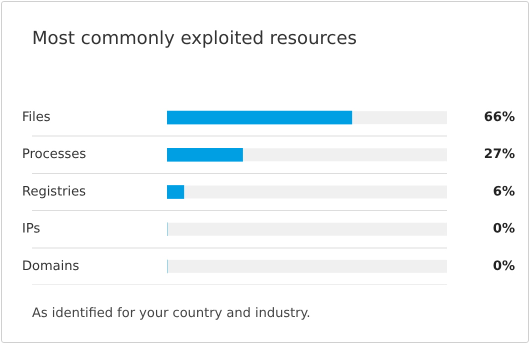 The width and height of the screenshot is (532, 346). Describe the element at coordinates (194, 38) in the screenshot. I see `chart-title: Most commonly exploited resources` at that location.